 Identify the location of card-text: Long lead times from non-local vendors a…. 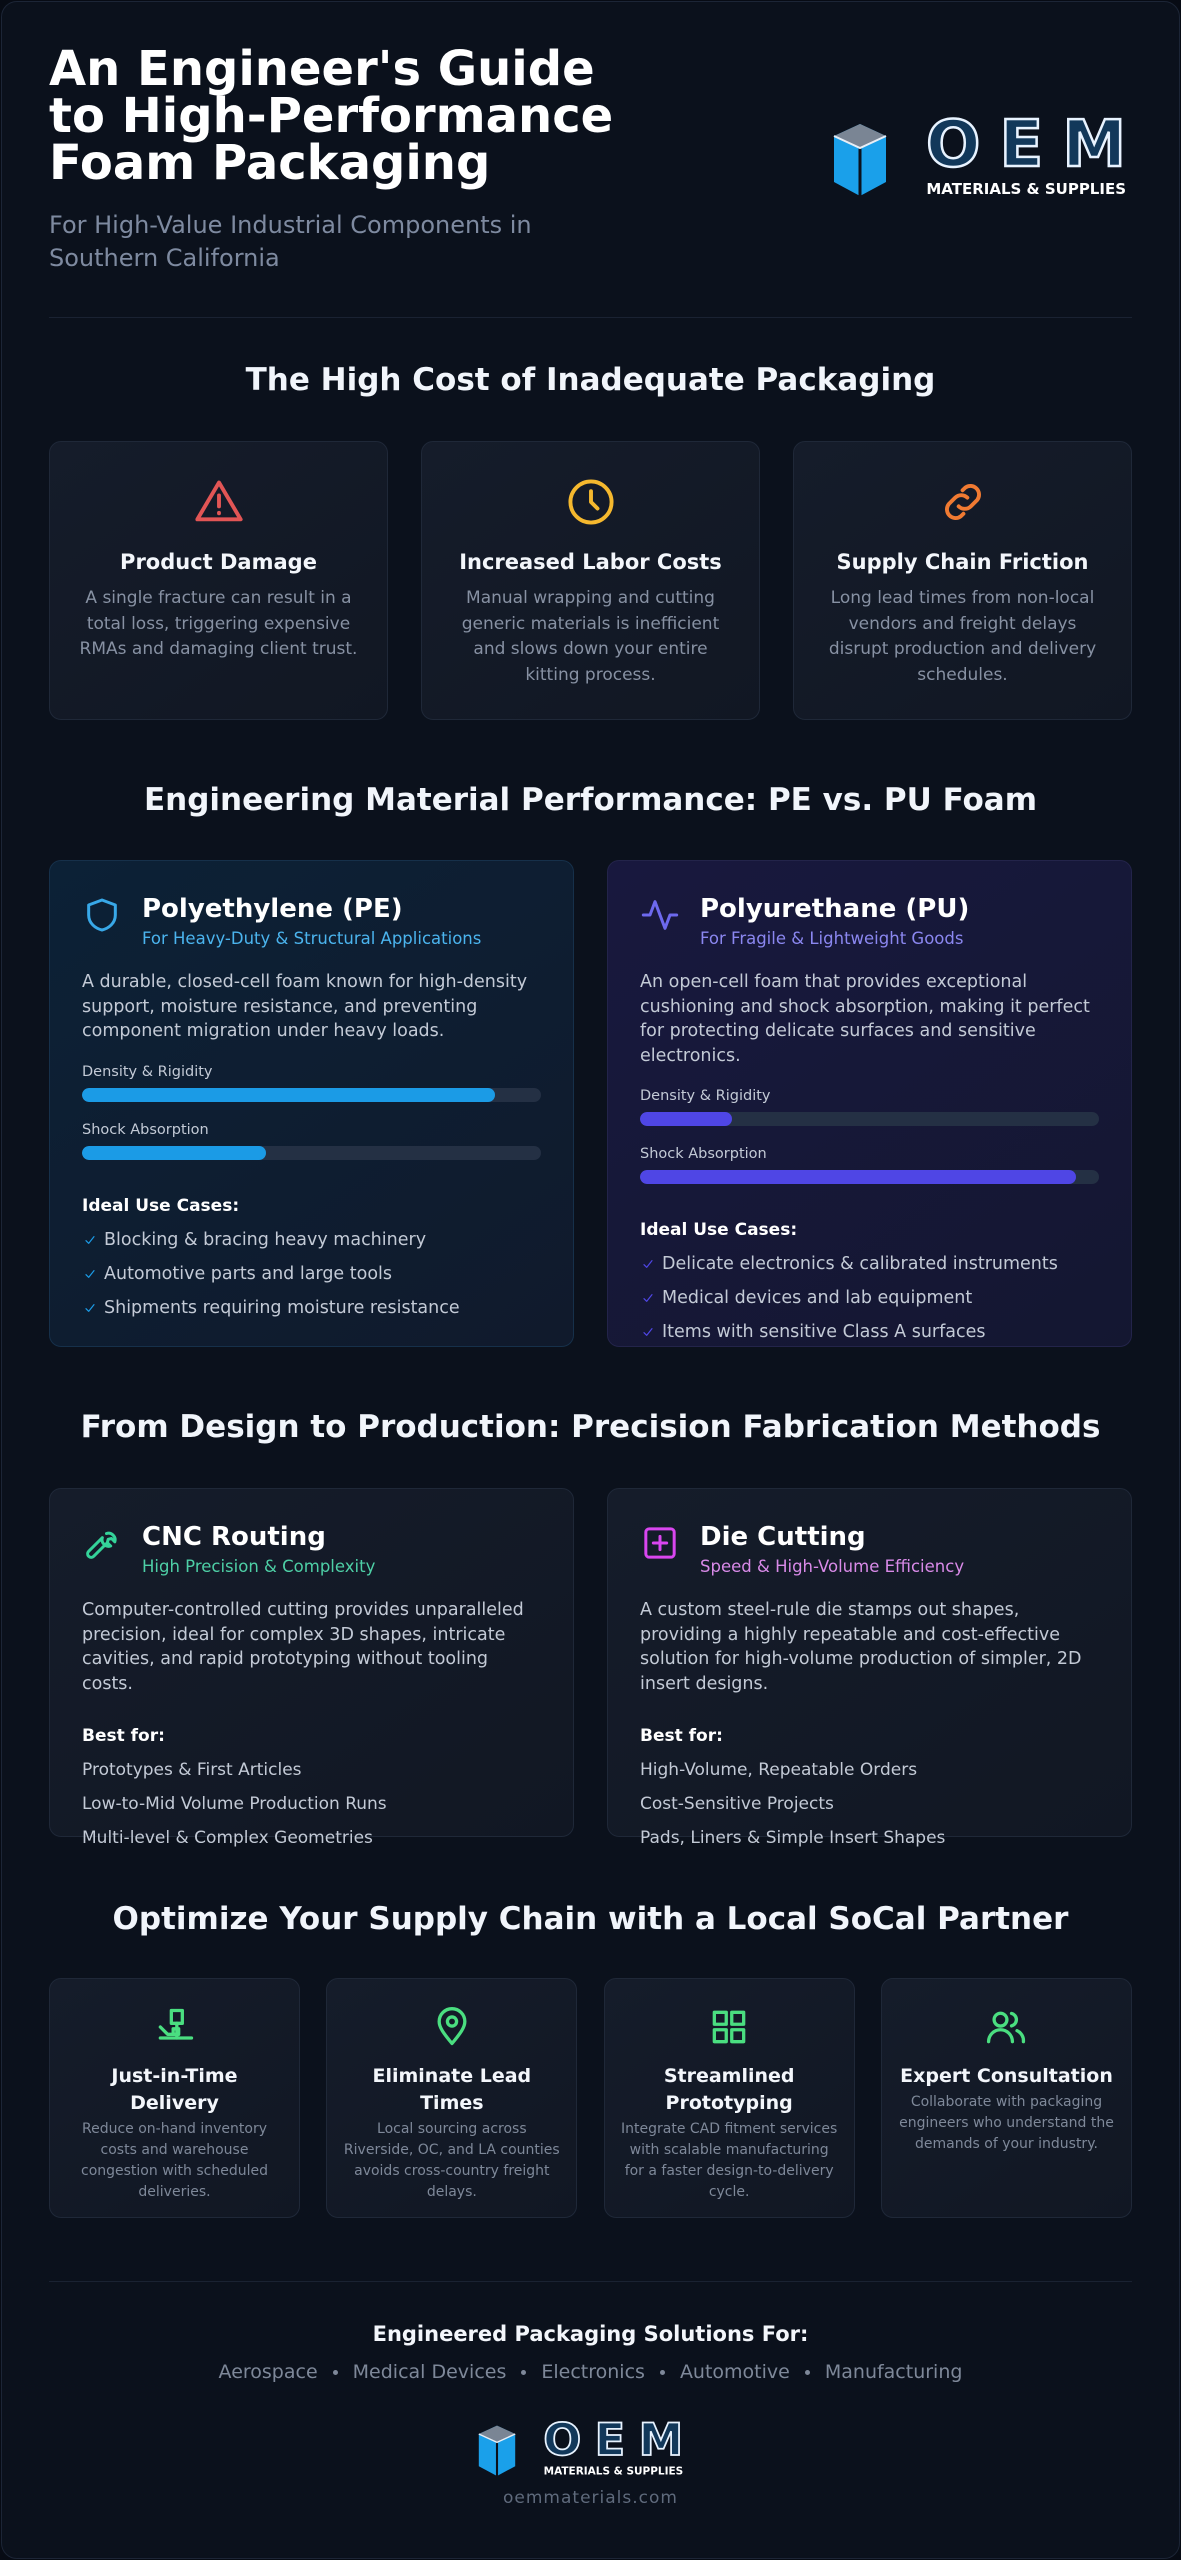
(962, 636).